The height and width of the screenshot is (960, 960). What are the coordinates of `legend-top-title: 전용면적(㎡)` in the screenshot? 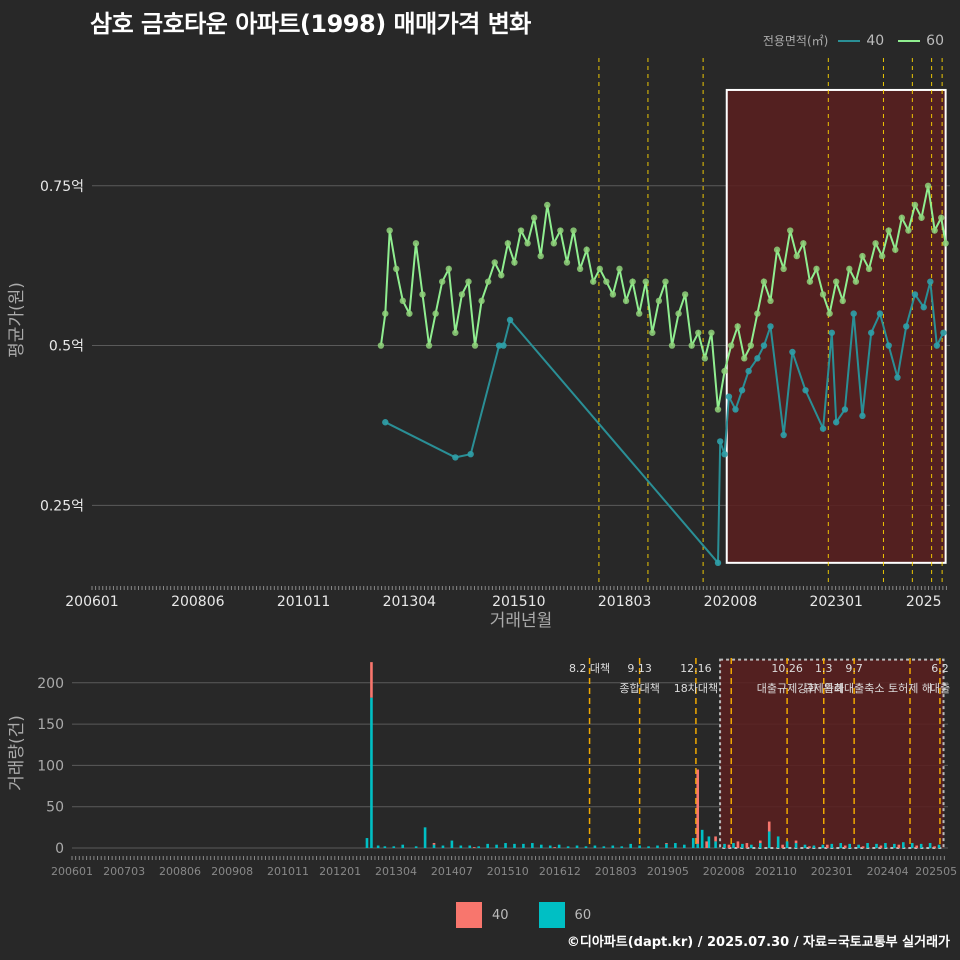 It's located at (795, 41).